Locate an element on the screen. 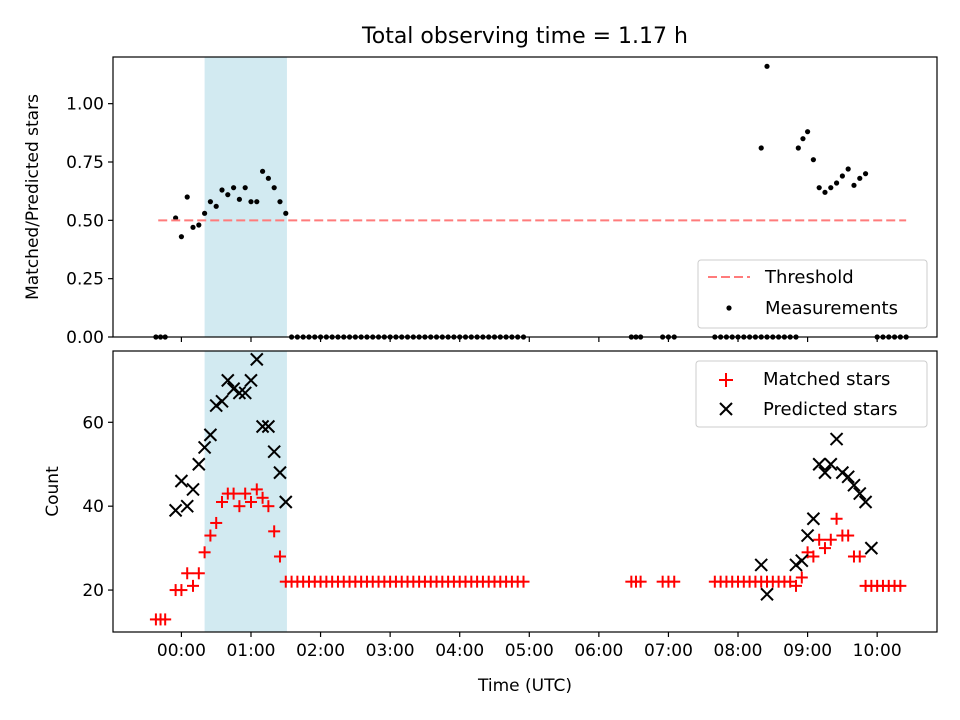  legend-measurements-swatch is located at coordinates (729, 308).